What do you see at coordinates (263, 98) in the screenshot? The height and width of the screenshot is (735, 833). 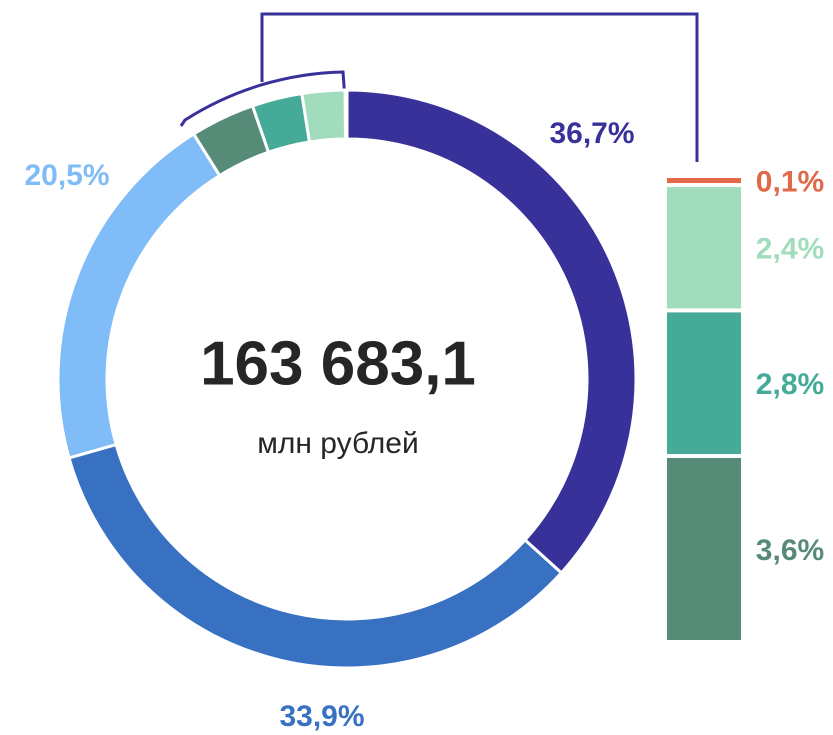 I see `breakout-bracket` at bounding box center [263, 98].